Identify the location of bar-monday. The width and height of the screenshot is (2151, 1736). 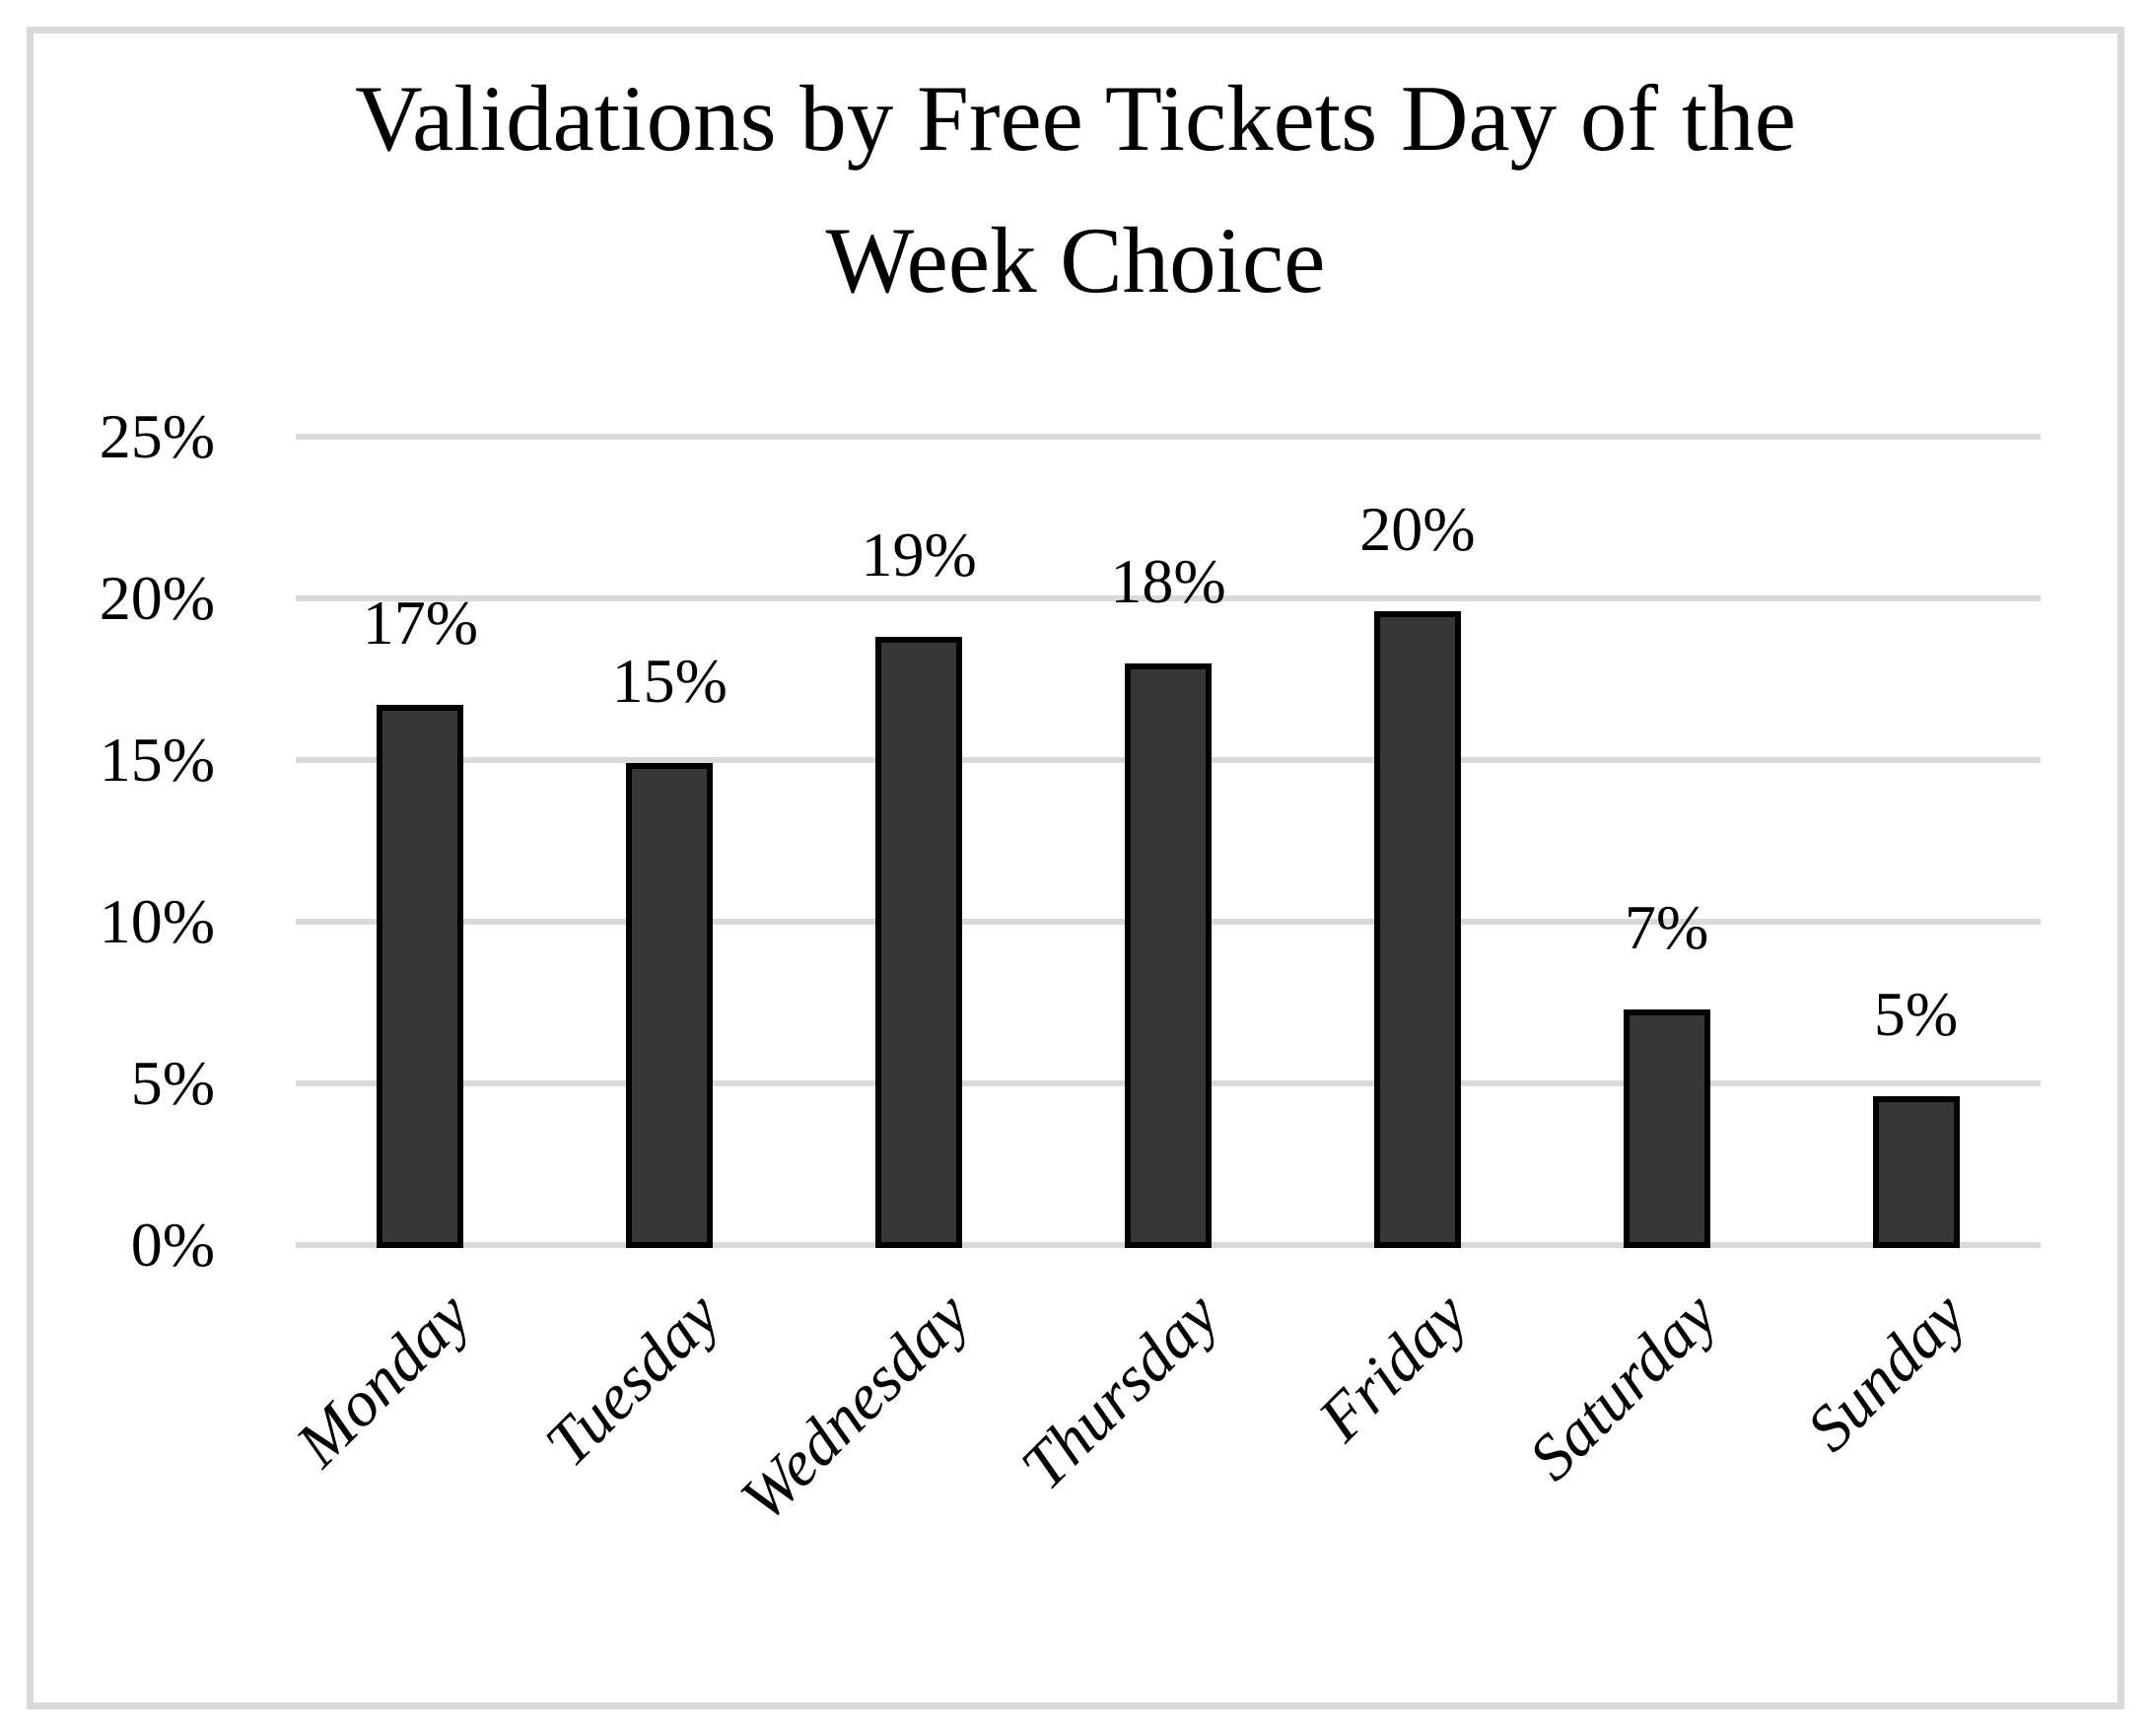
(420, 976).